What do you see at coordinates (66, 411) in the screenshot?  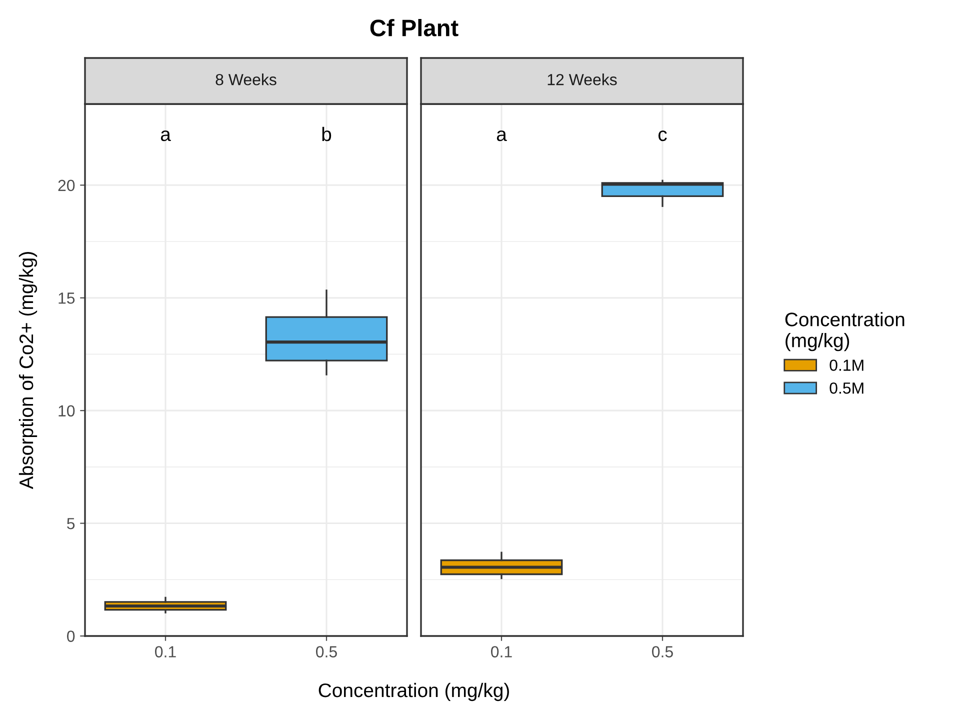 I see `y-tick-label: 10` at bounding box center [66, 411].